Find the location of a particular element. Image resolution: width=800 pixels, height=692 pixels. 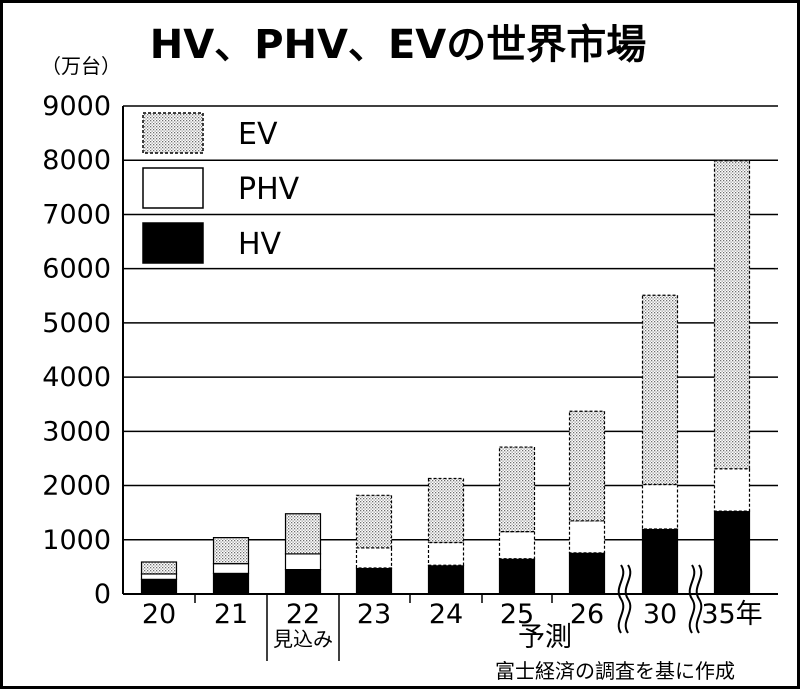

x-tick-label-8: 35年 is located at coordinates (731, 614).